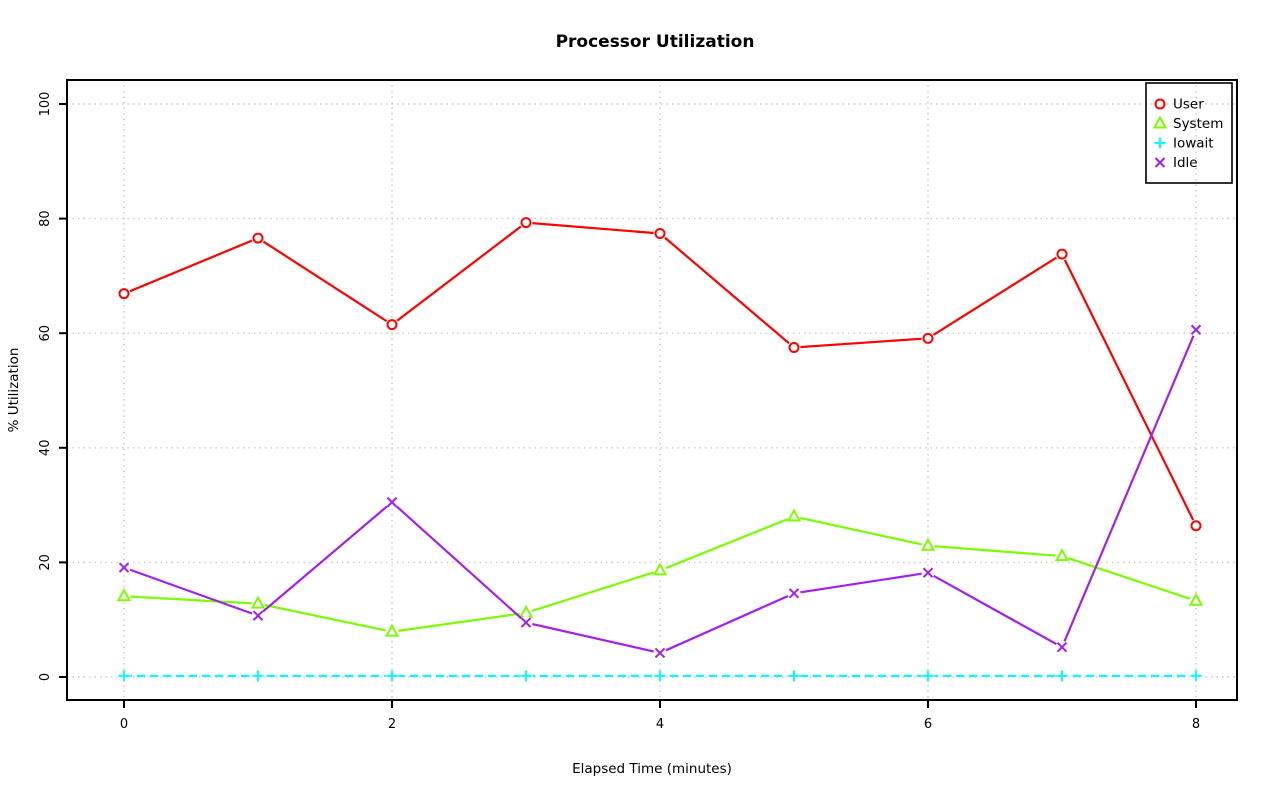 The image size is (1280, 801). I want to click on y-tick-label: 20, so click(45, 562).